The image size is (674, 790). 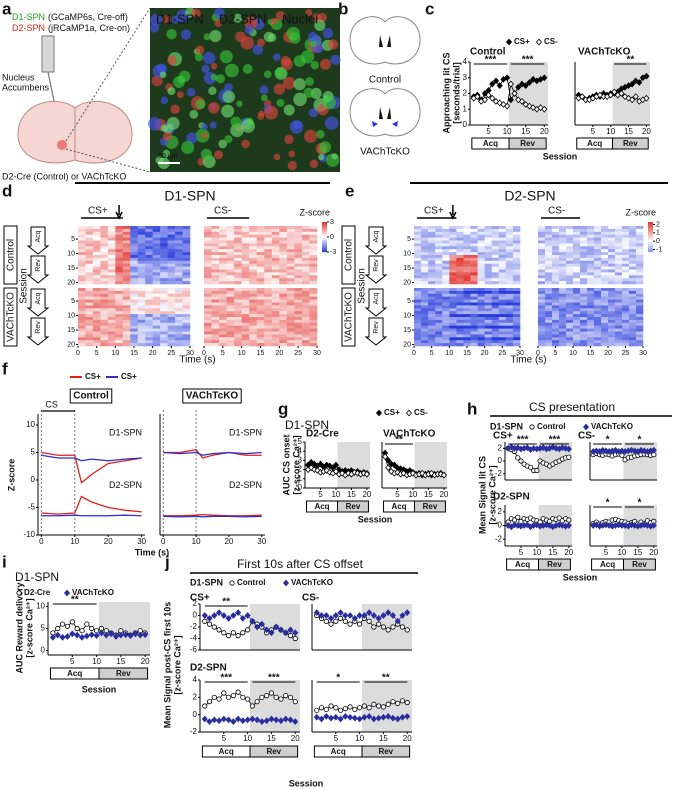 I want to click on construct-label: D2-SPN (jRCaMP1a, Cre-on), so click(x=71, y=28).